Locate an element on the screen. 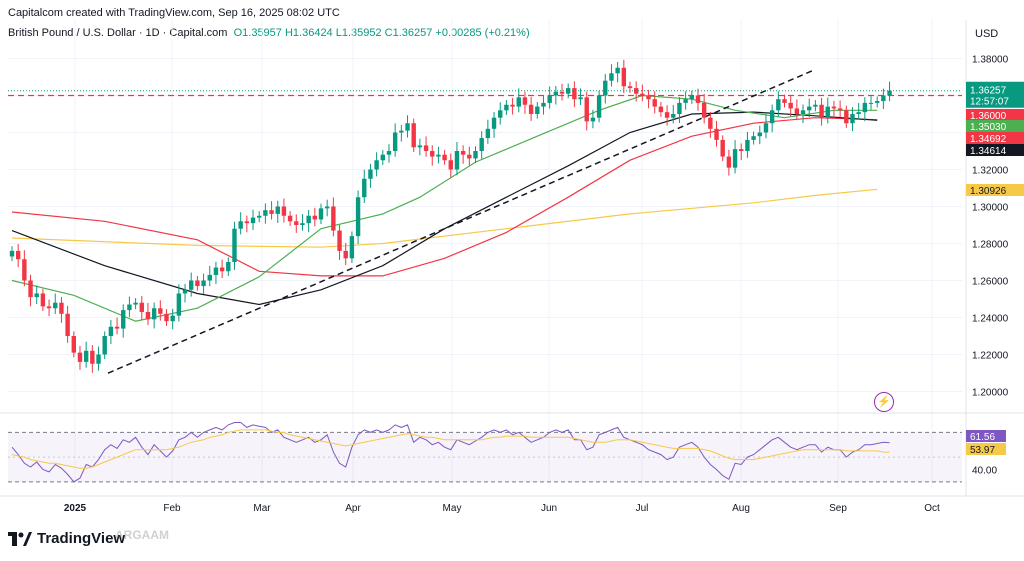 The image size is (1024, 561). price-tag-label: 1.30926 is located at coordinates (988, 191).